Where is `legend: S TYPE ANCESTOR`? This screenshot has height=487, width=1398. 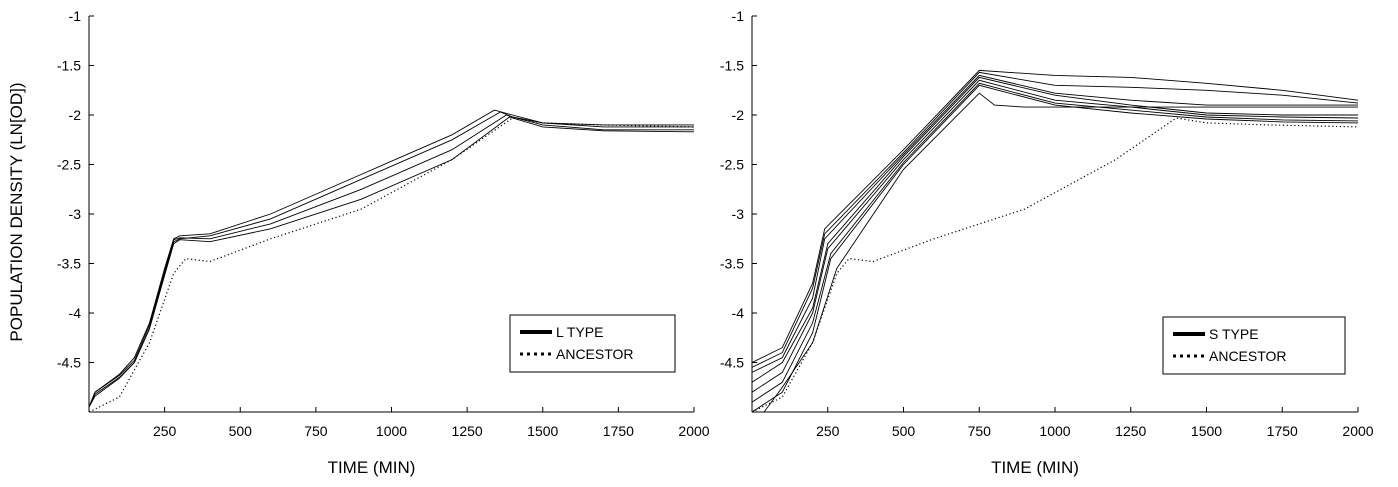 legend: S TYPE ANCESTOR is located at coordinates (1254, 345).